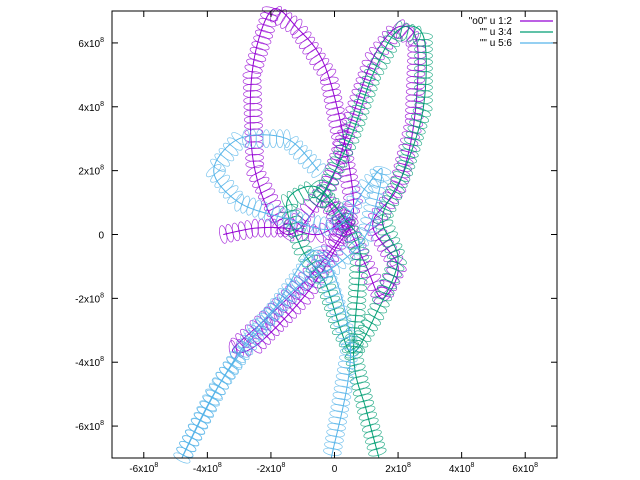 The height and width of the screenshot is (480, 640). I want to click on y-tick-label: 2x10⁸, so click(91, 171).